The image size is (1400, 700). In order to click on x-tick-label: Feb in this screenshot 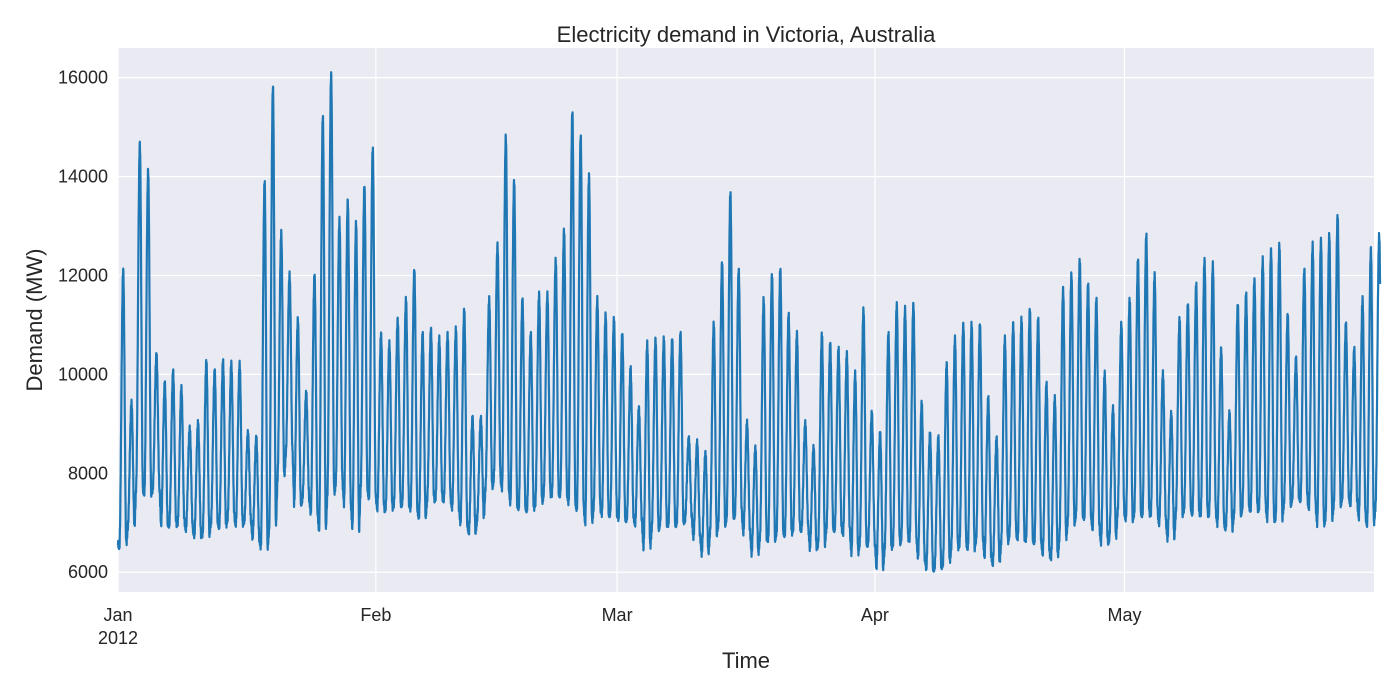, I will do `click(375, 615)`.